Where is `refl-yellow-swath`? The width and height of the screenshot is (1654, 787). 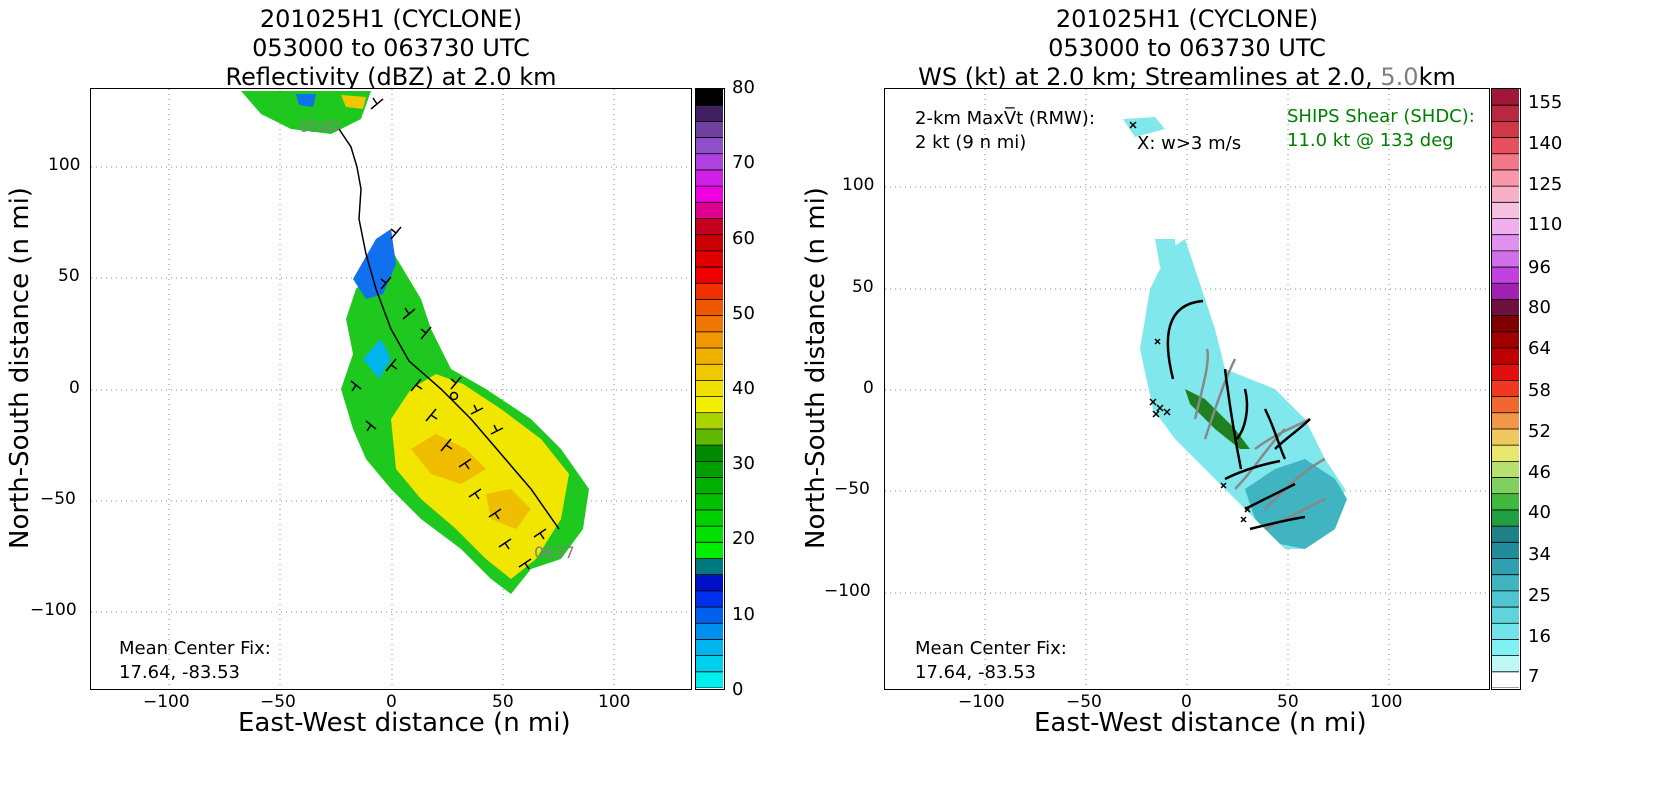
refl-yellow-swath is located at coordinates (480, 476).